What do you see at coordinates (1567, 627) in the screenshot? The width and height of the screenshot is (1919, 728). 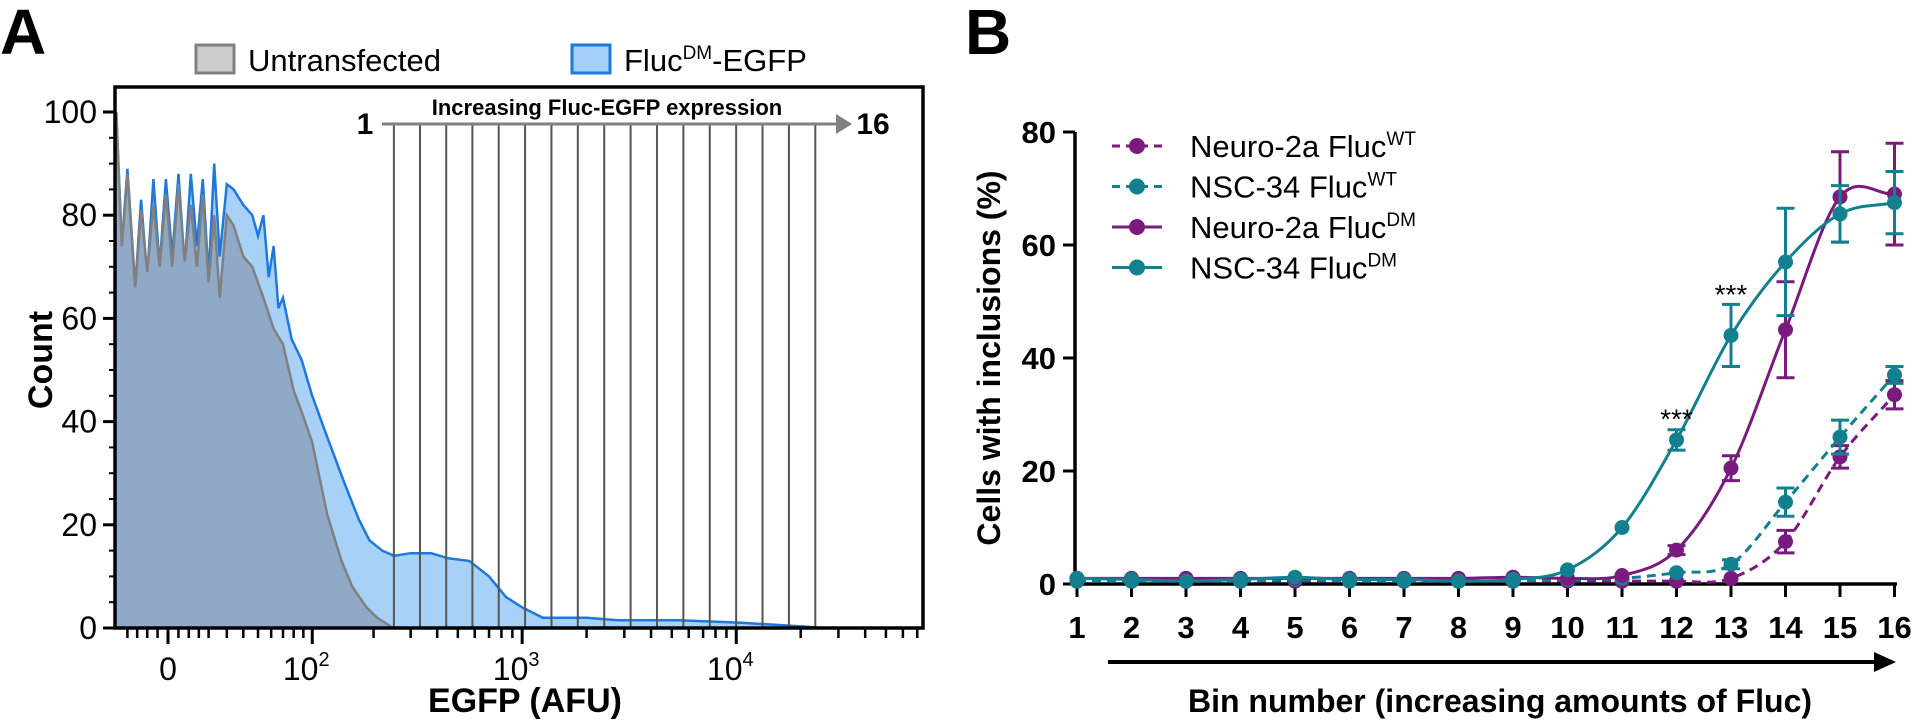 I see `x-tick-label: 10` at bounding box center [1567, 627].